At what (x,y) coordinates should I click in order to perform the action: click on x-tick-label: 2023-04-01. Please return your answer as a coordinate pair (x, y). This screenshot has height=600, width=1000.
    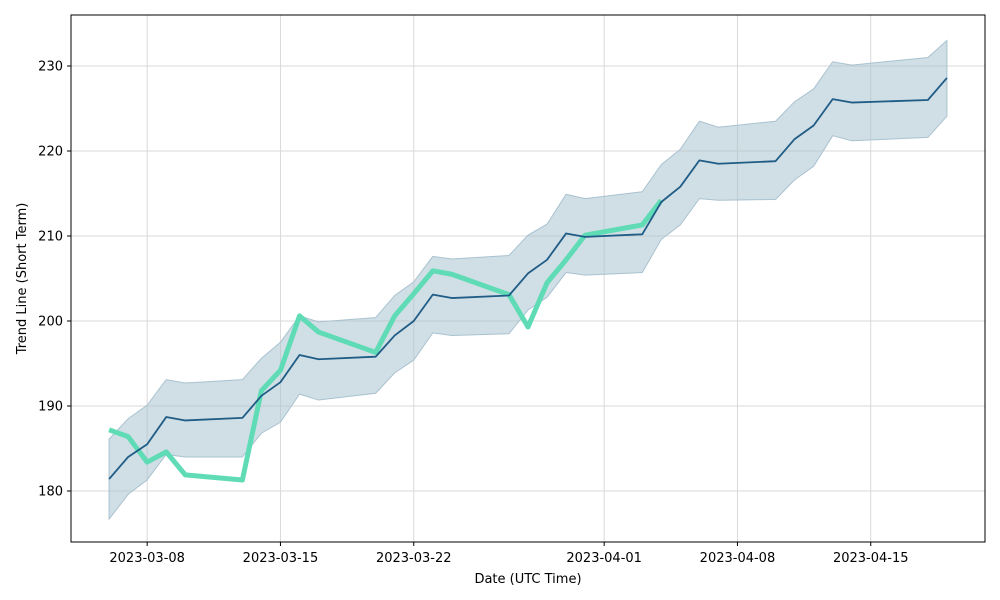
    Looking at the image, I should click on (604, 558).